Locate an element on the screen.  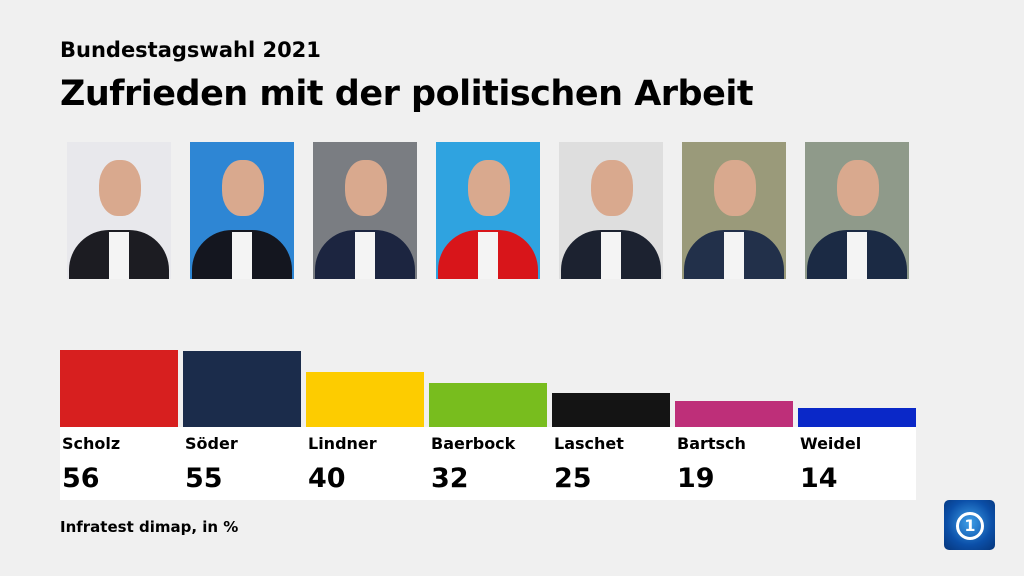
value-label: 56 is located at coordinates (81, 478).